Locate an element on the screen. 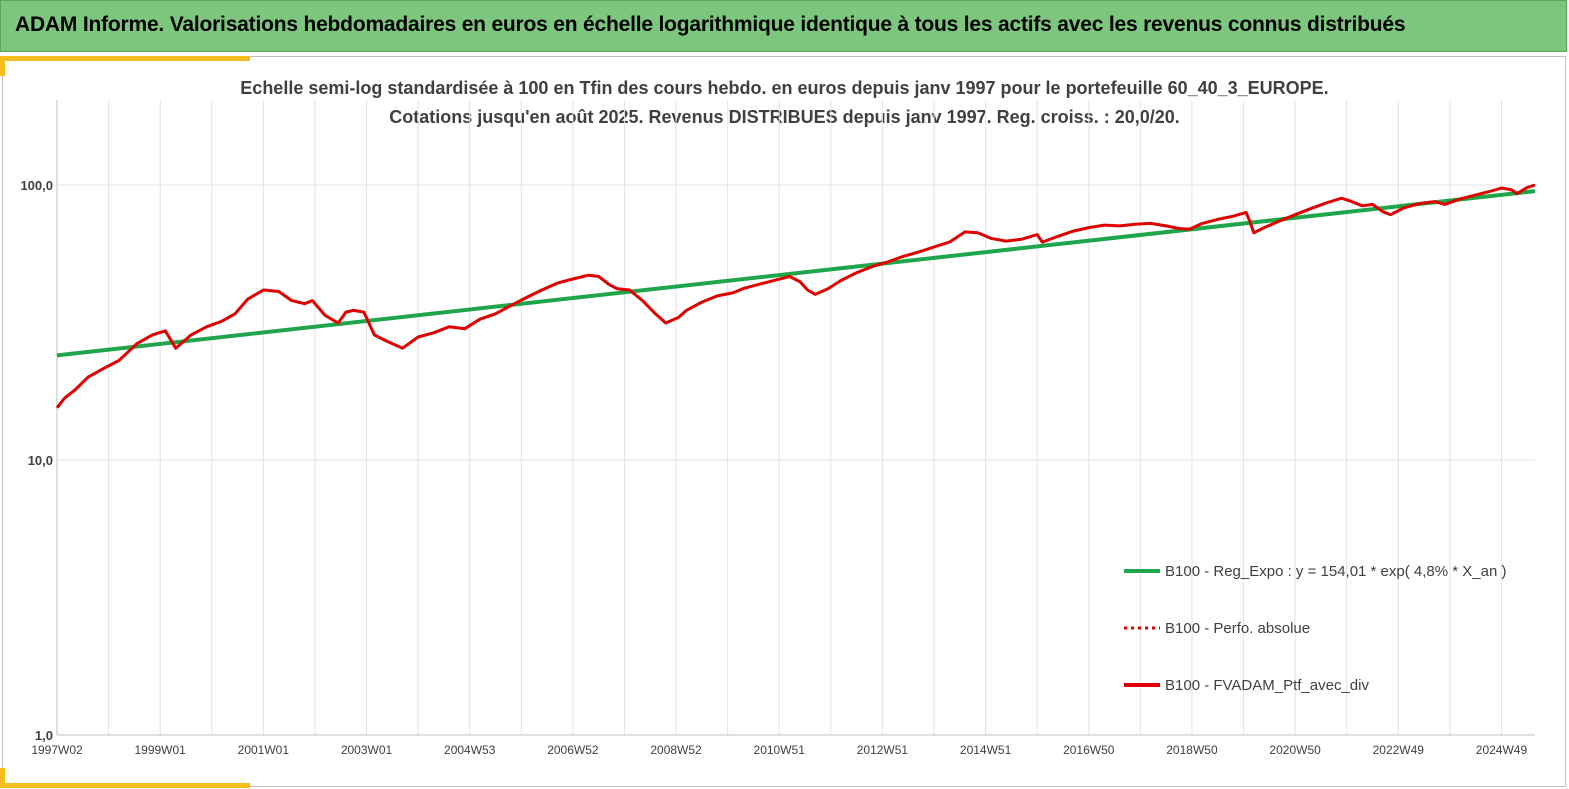  x-tick-label: 2016W50 is located at coordinates (1089, 750).